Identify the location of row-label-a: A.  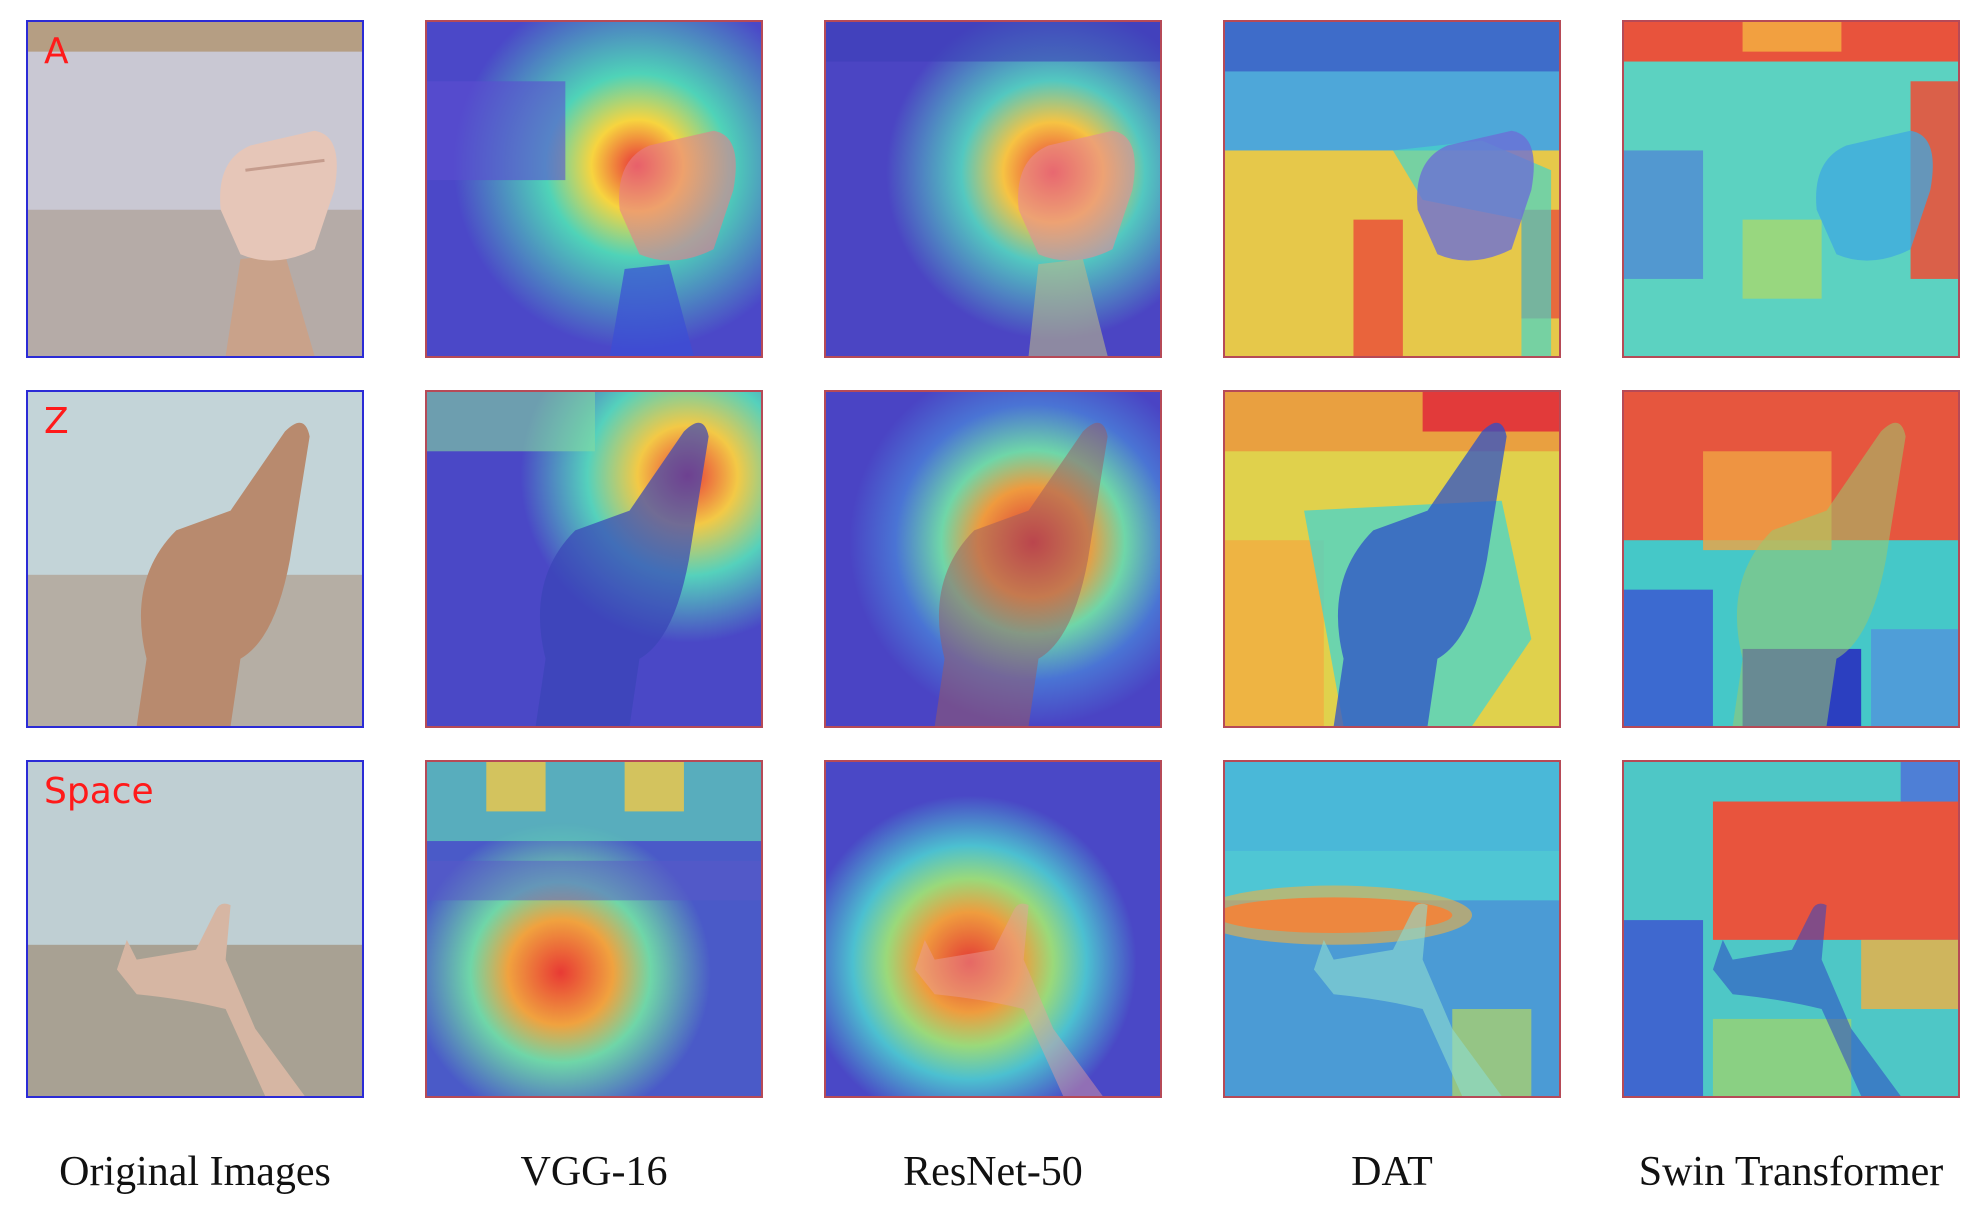
(56, 51).